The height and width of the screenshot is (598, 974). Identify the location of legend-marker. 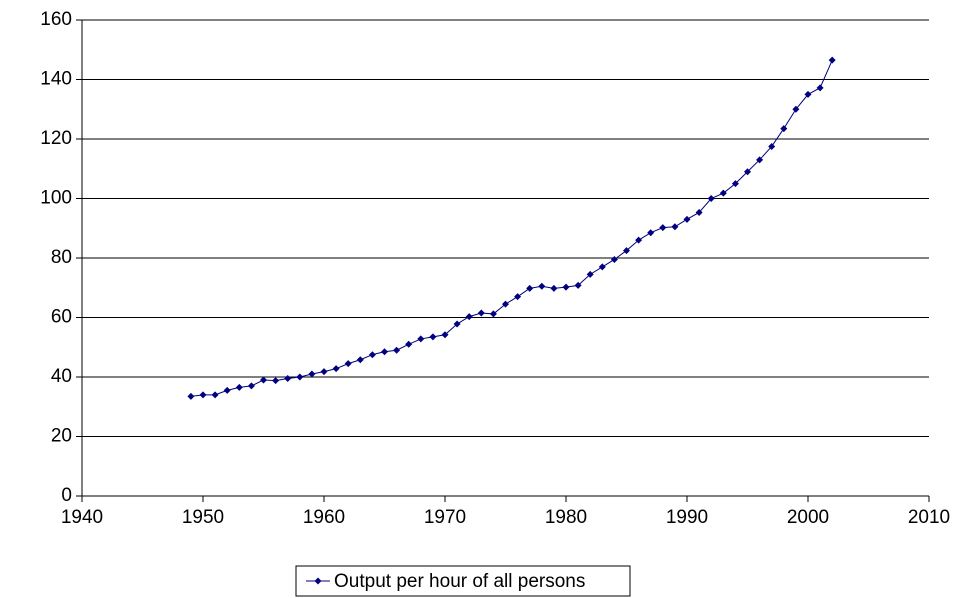
(318, 581).